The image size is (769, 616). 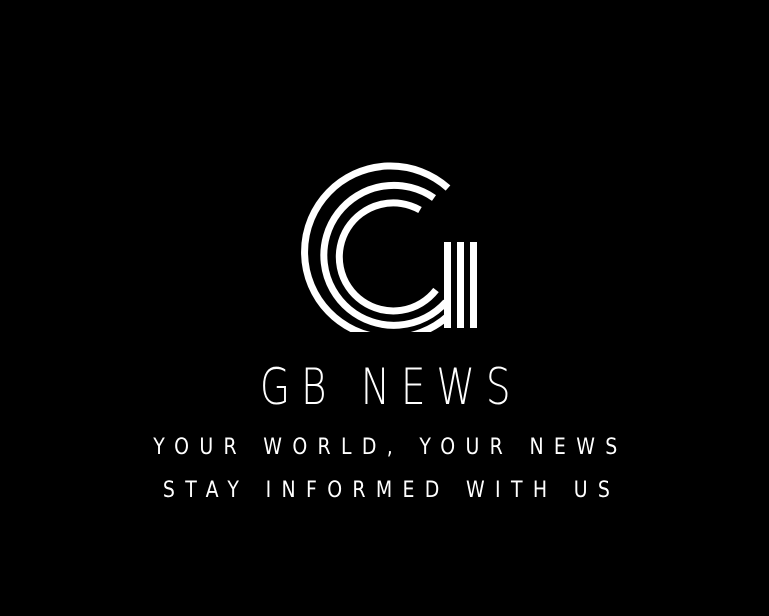 What do you see at coordinates (389, 247) in the screenshot?
I see `gb-monogram-icon` at bounding box center [389, 247].